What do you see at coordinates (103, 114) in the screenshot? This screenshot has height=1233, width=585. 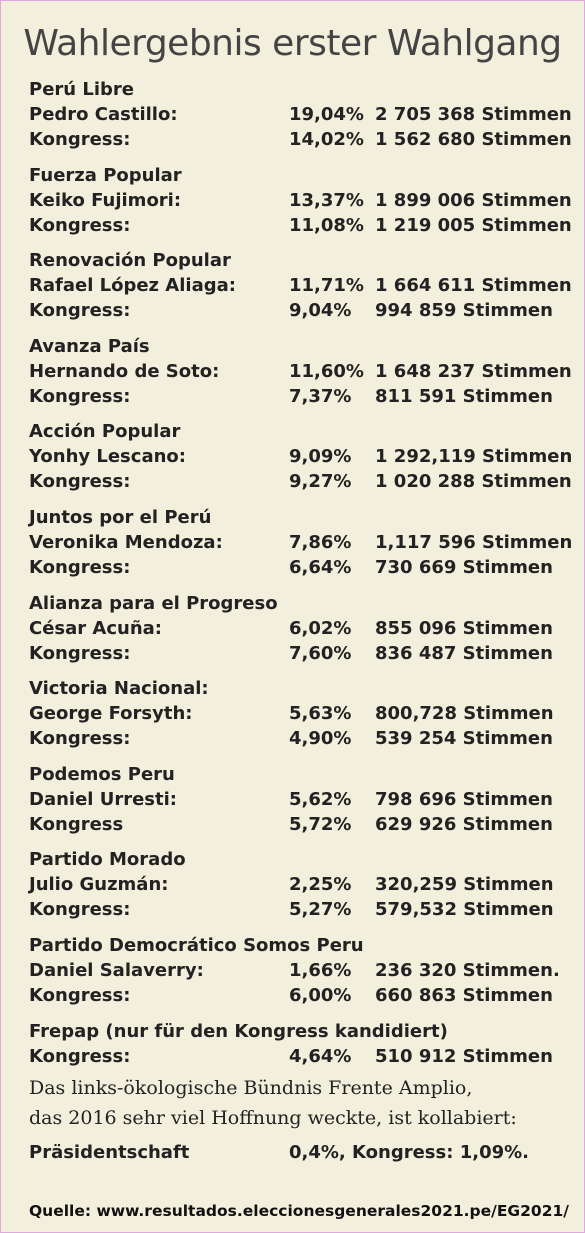 I see `row-label: Pedro Castillo:` at bounding box center [103, 114].